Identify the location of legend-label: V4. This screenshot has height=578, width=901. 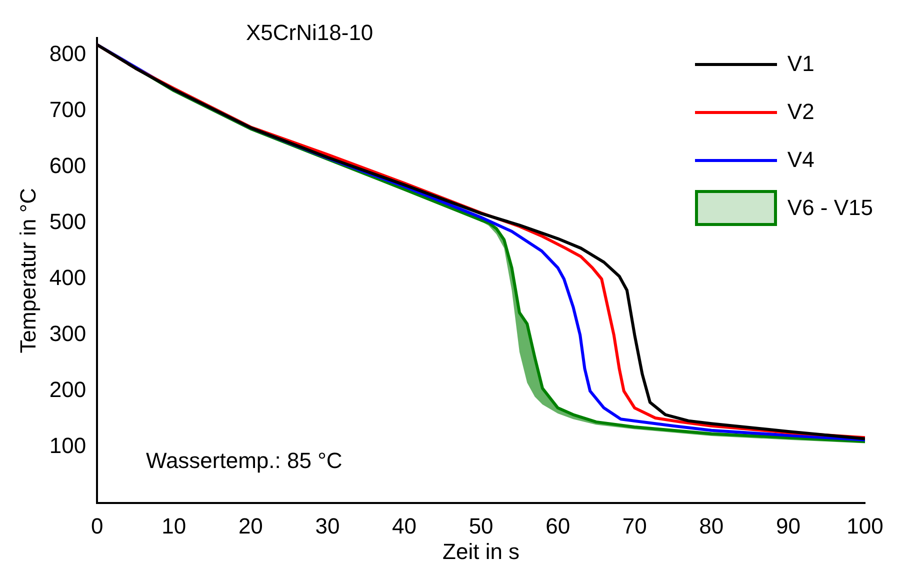
(800, 160).